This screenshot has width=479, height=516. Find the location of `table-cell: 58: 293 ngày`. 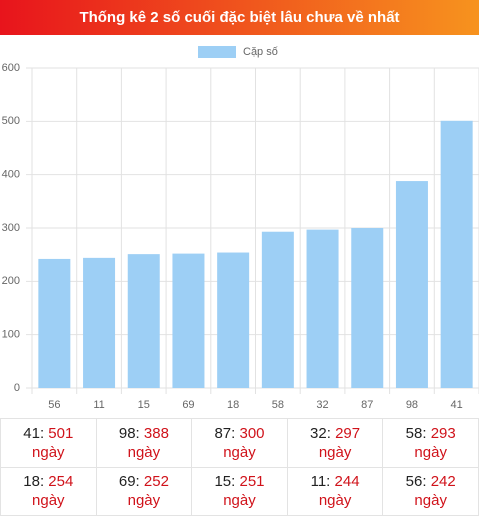

table-cell: 58: 293 ngày is located at coordinates (430, 443).